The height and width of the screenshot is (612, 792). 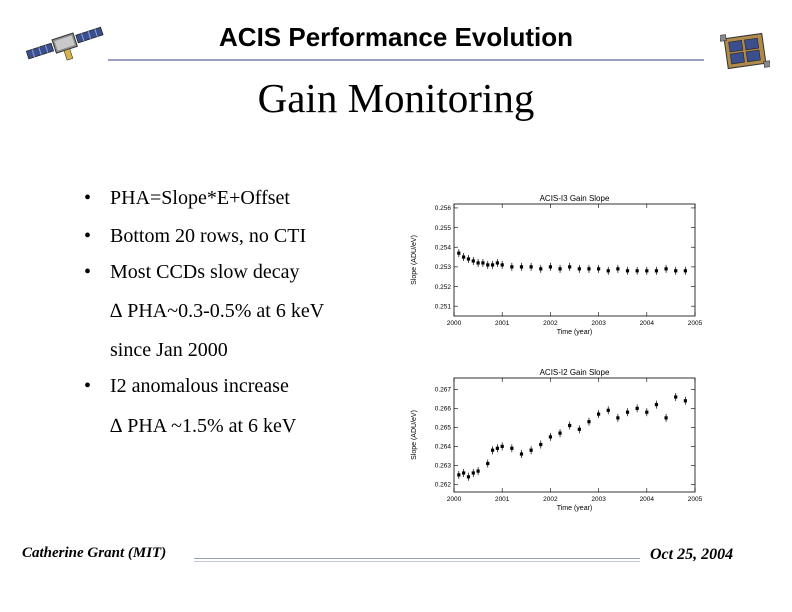 I want to click on y-tick-label: 0.256, so click(x=443, y=208).